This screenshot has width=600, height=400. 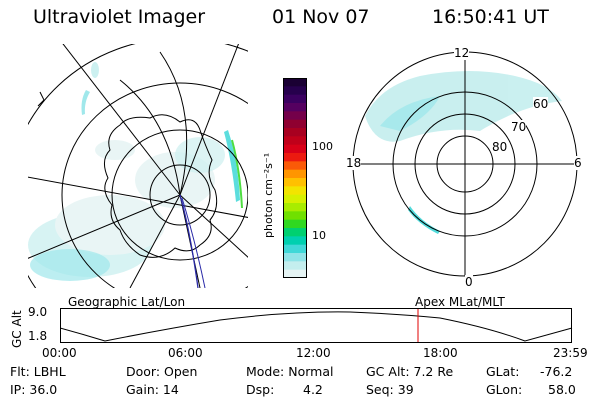 What do you see at coordinates (322, 146) in the screenshot?
I see `colorbar-tick-100: 100` at bounding box center [322, 146].